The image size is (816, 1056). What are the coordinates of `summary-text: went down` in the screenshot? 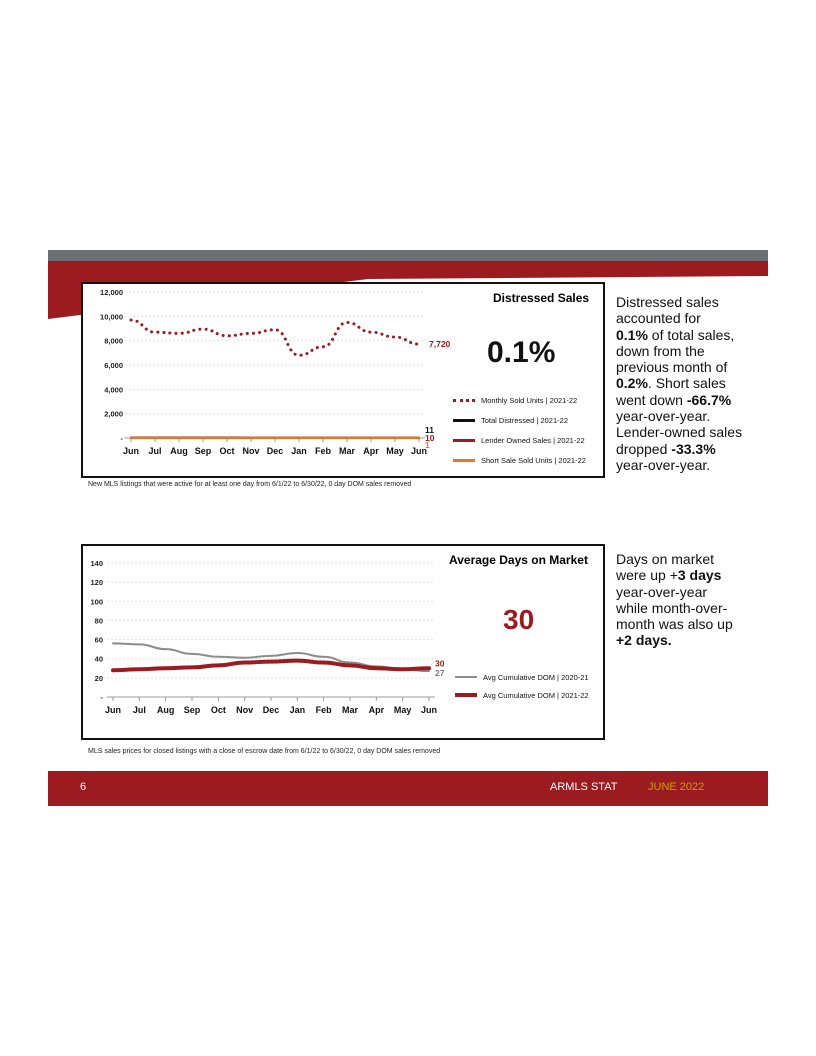 It's located at (651, 399).